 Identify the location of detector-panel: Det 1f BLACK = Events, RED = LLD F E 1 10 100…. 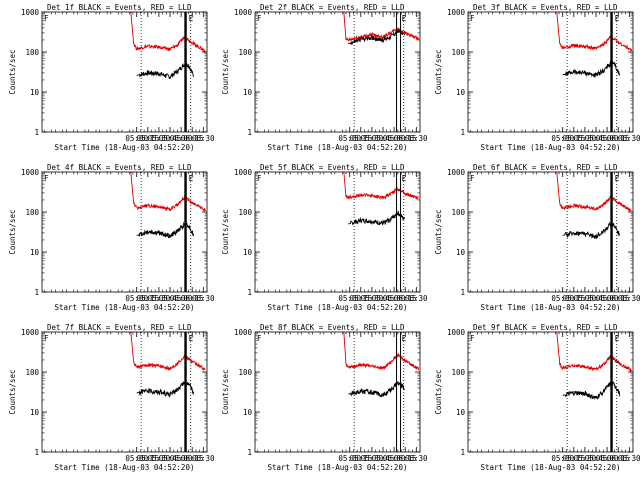
(111, 77).